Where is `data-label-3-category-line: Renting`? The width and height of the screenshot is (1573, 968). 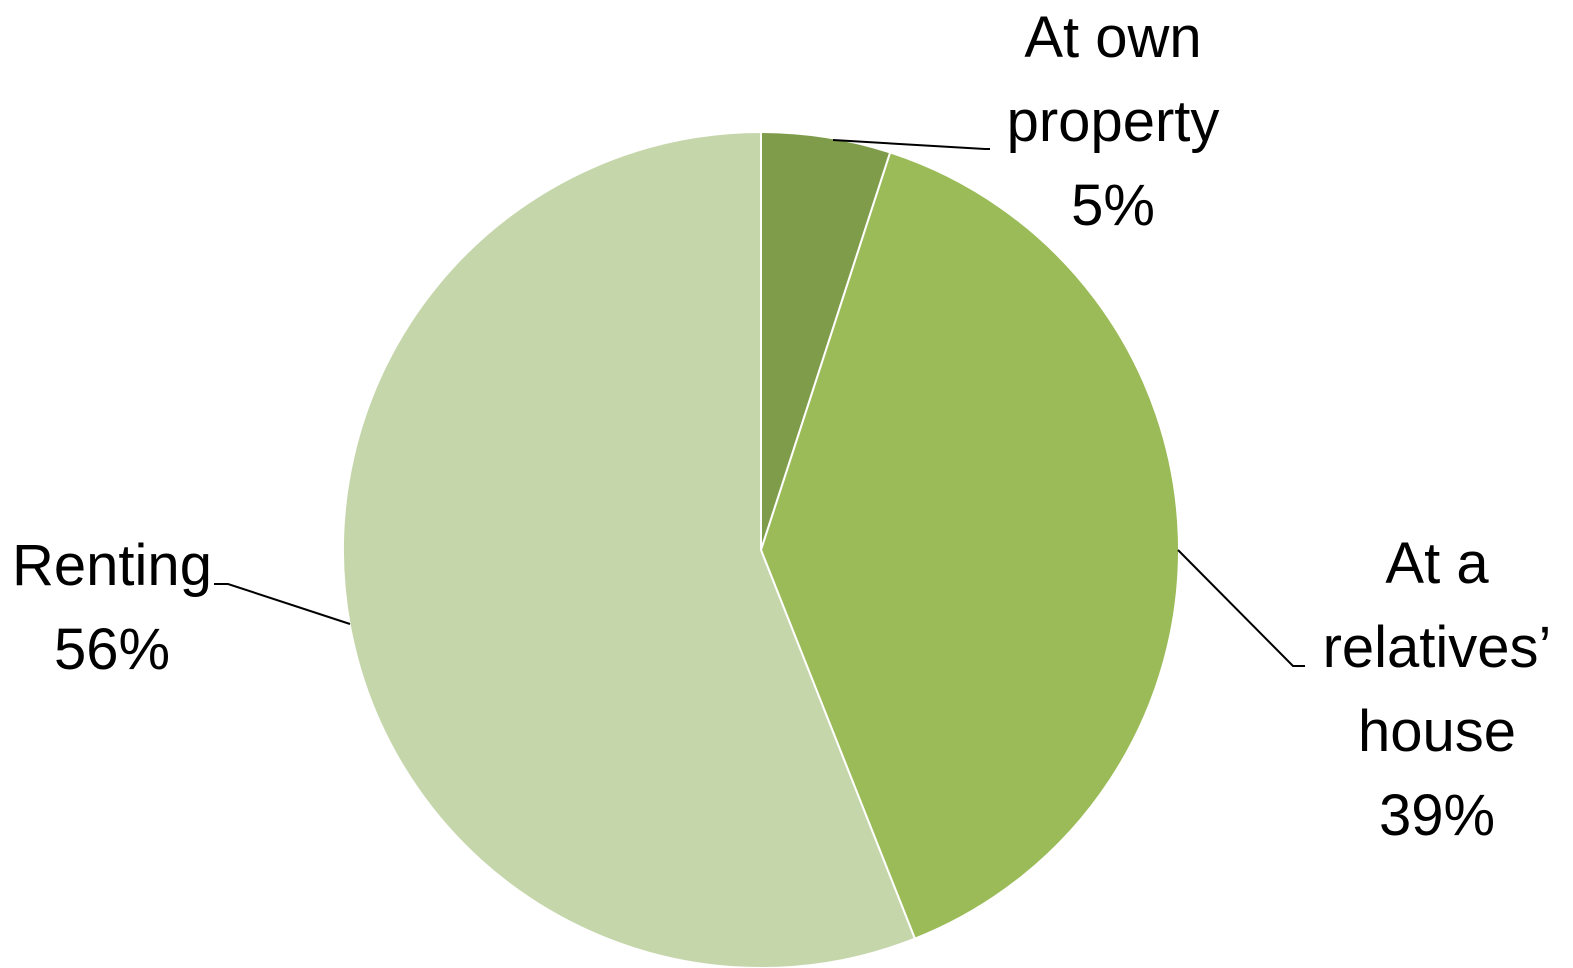
data-label-3-category-line: Renting is located at coordinates (112, 565).